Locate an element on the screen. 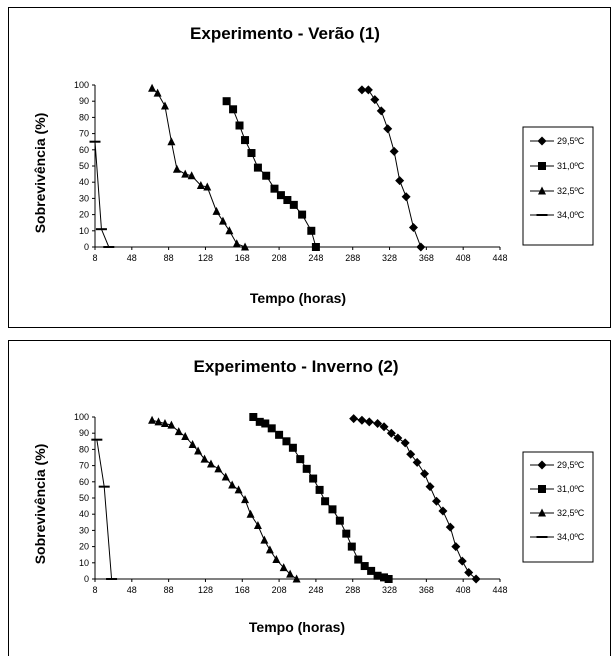 The width and height of the screenshot is (616, 662). chart-title: Experimento - Inverno (2) is located at coordinates (296, 366).